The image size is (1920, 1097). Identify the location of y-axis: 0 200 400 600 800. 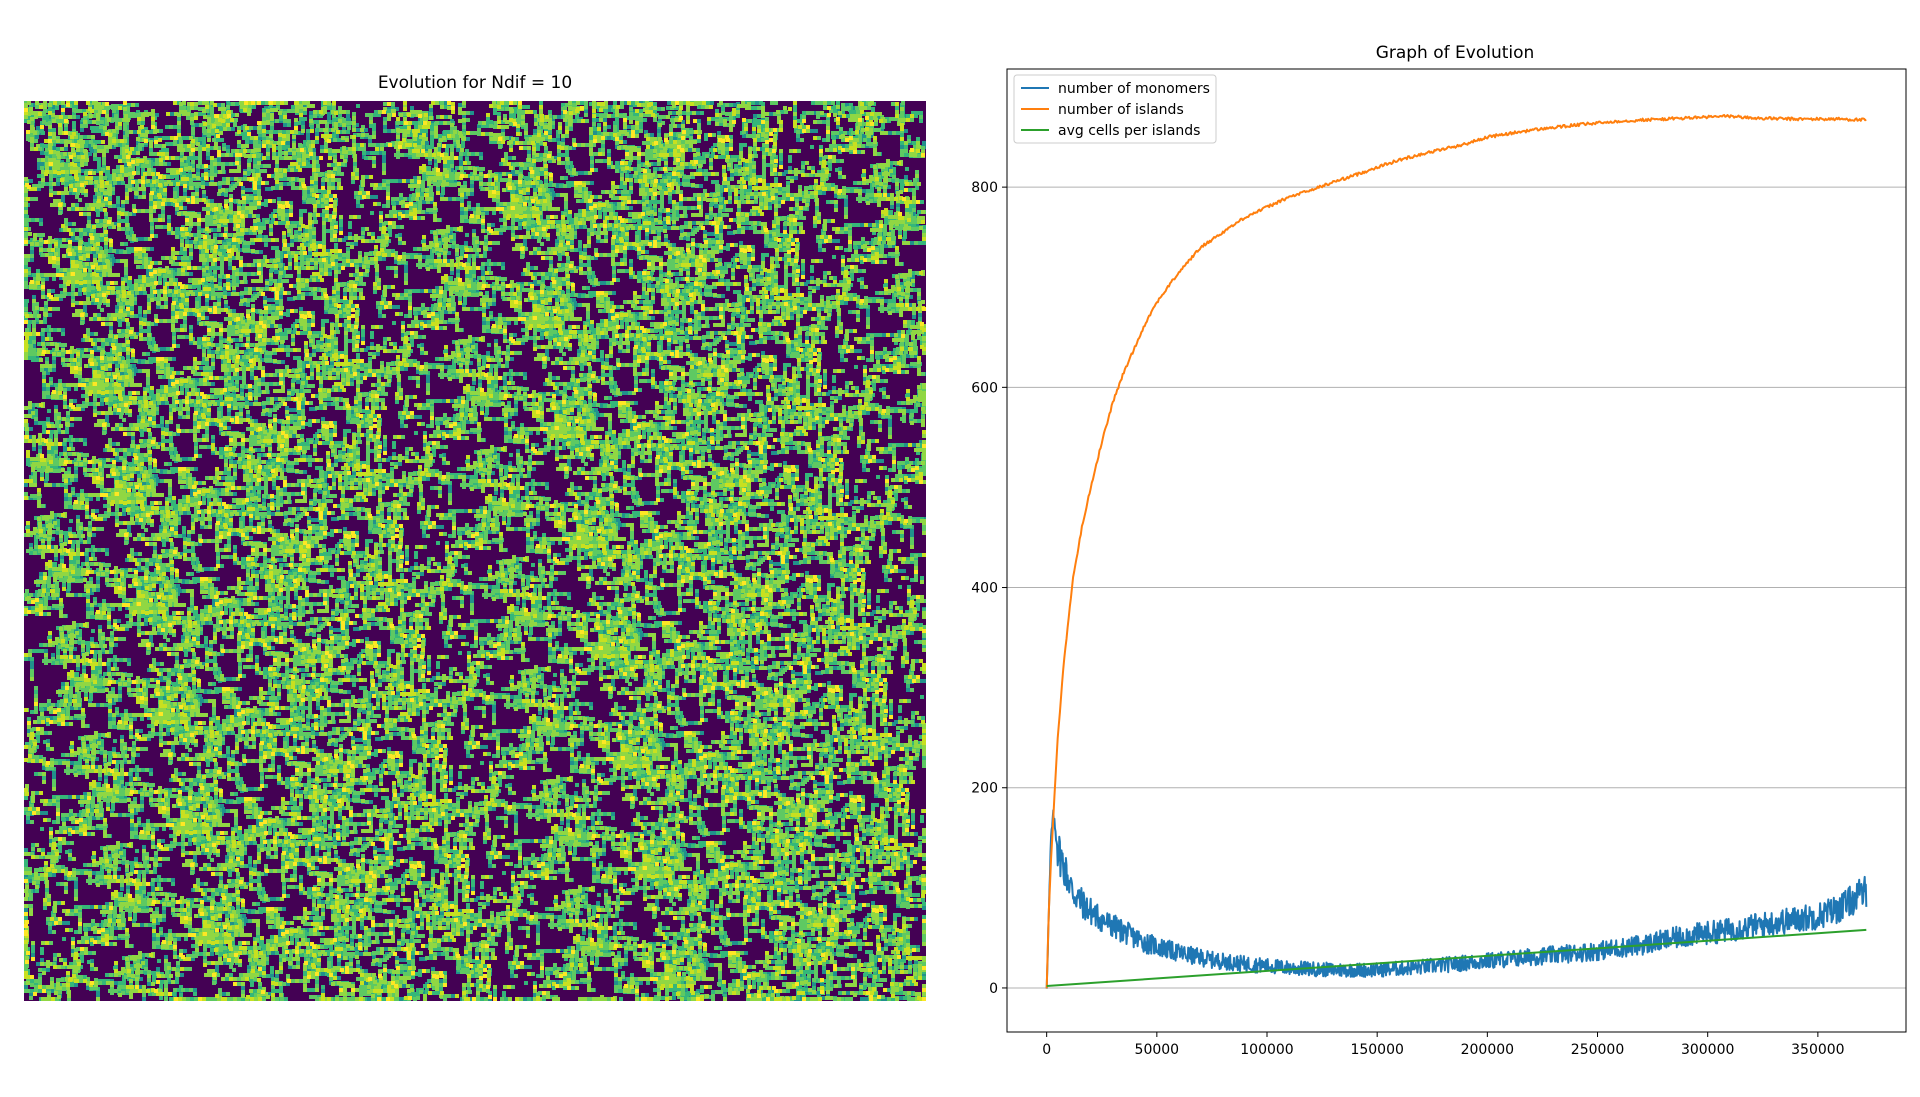
(989, 588).